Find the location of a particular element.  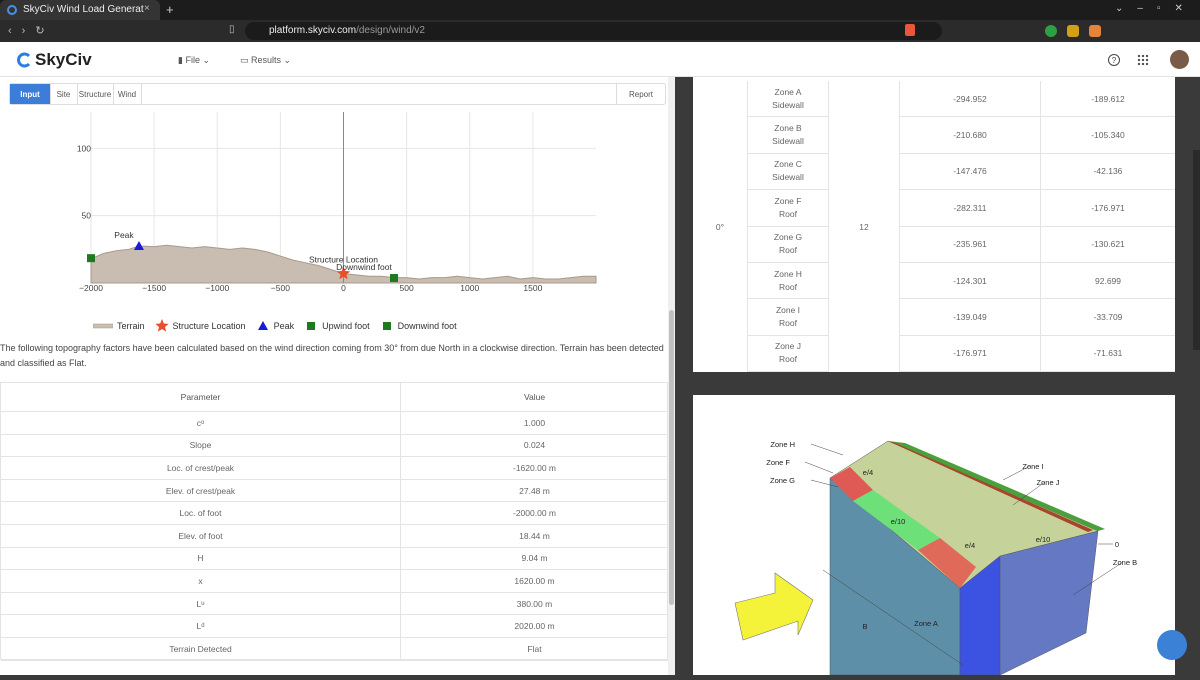

pressure-value: 92.699 is located at coordinates (1107, 281).